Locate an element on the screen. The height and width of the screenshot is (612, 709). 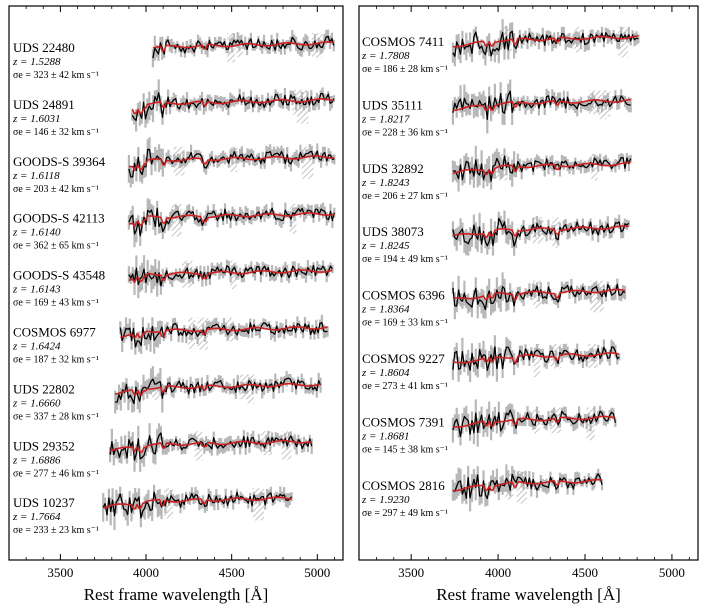
dispersion-label: σe = 145 ± 38 km s⁻¹ is located at coordinates (405, 449).